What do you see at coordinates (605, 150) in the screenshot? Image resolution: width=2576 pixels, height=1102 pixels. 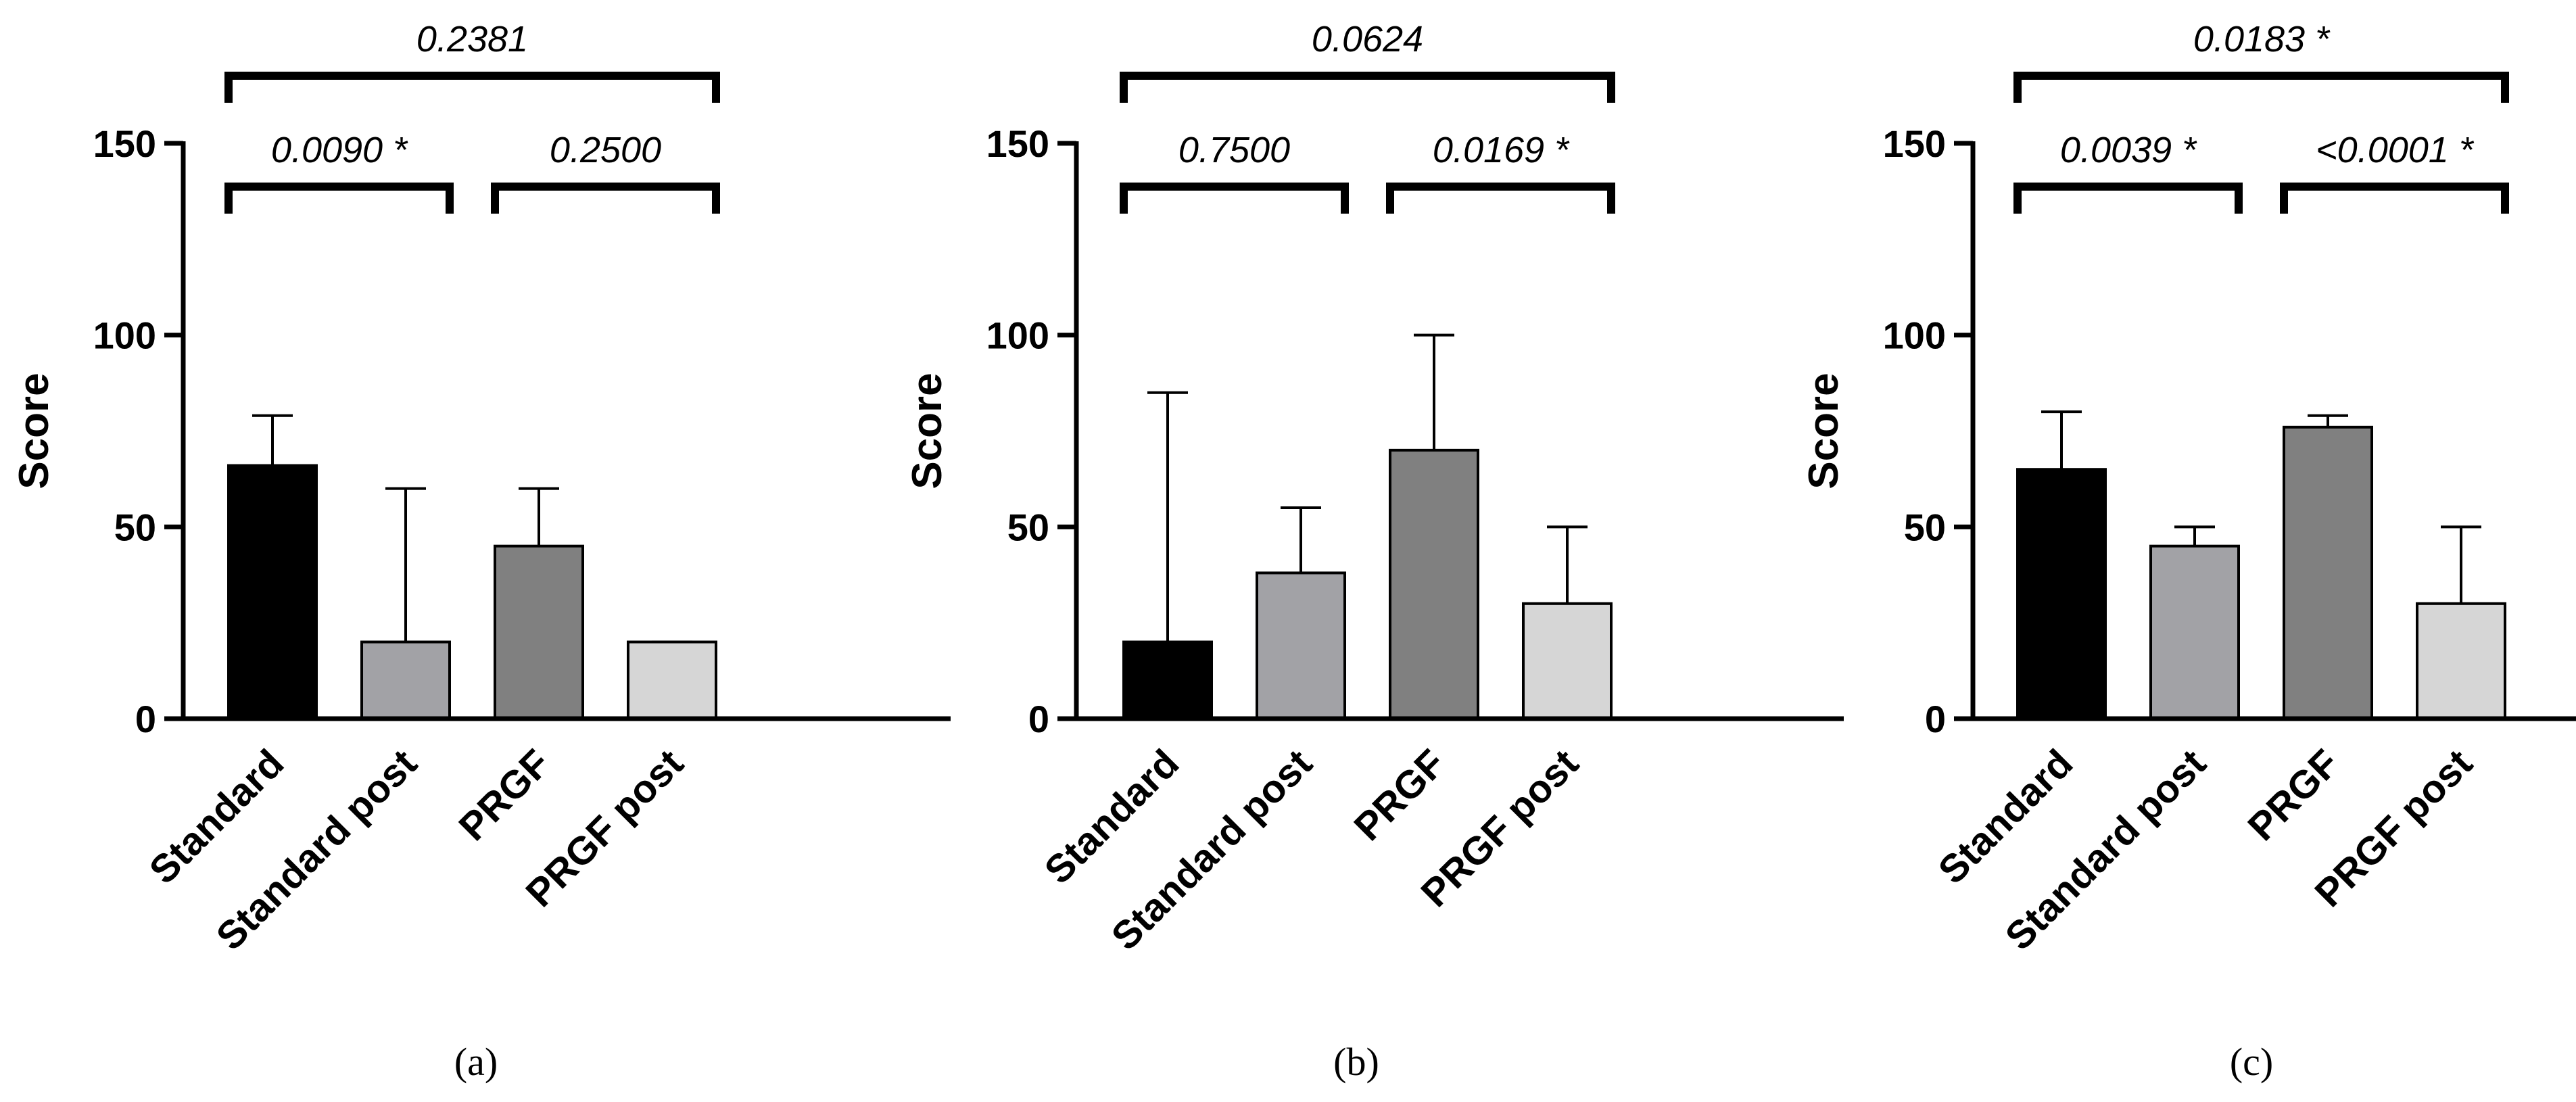 I see `p-value-label: 0.2500` at bounding box center [605, 150].